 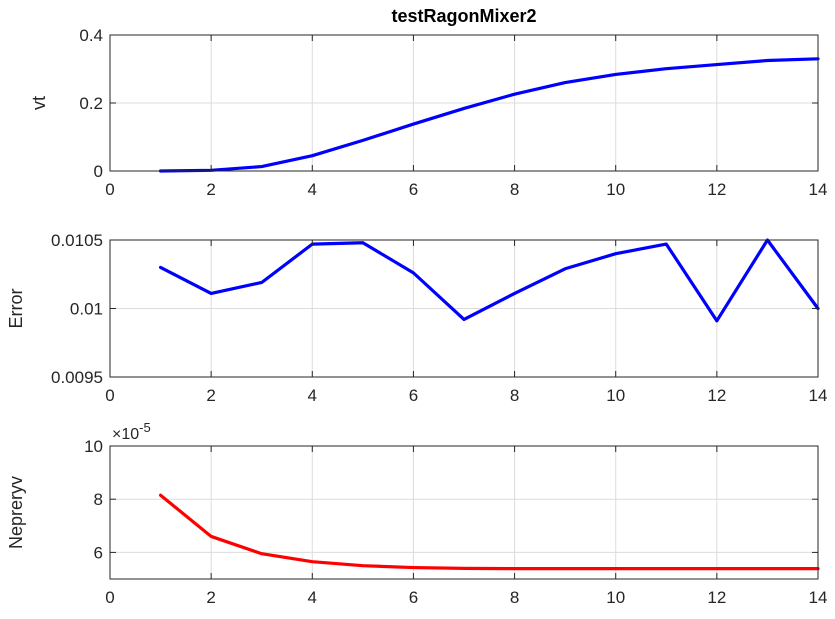 What do you see at coordinates (98, 499) in the screenshot?
I see `nepreryv-y-tick-label: 8` at bounding box center [98, 499].